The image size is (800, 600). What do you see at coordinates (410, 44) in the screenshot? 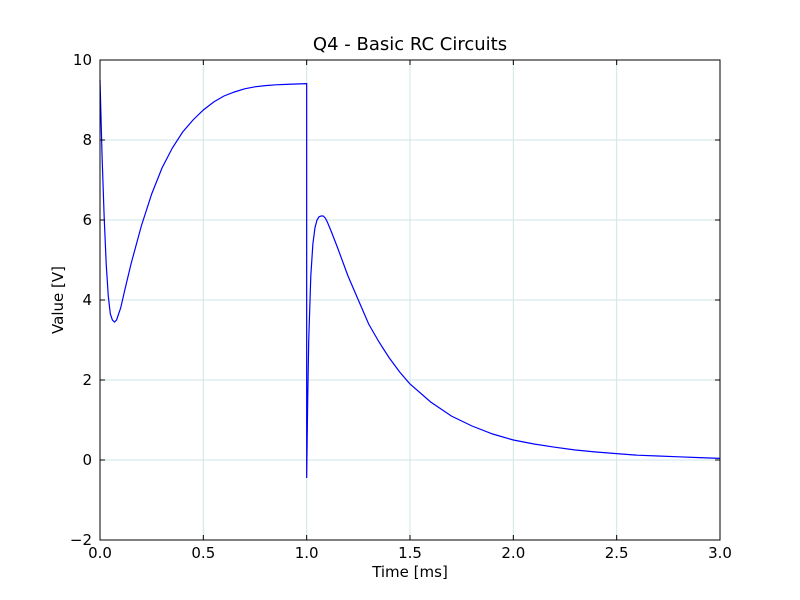
I see `chart-title: Q4 - Basic RC Circuits` at bounding box center [410, 44].